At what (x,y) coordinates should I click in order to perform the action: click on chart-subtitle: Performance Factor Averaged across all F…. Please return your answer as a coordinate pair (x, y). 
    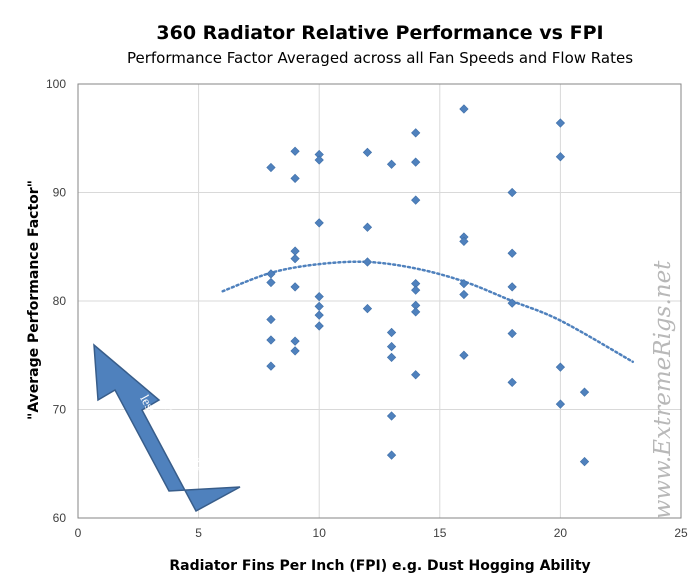
    Looking at the image, I should click on (380, 58).